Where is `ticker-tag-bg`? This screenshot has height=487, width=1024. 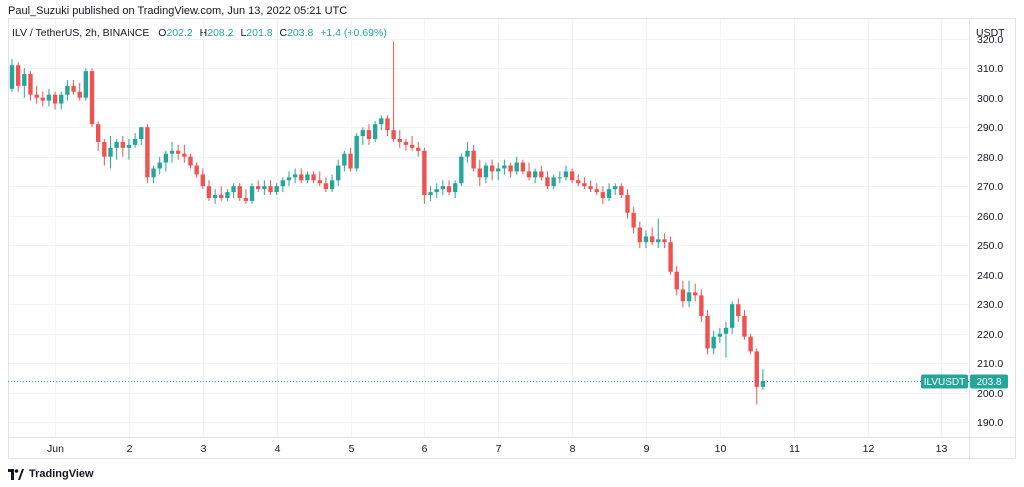 ticker-tag-bg is located at coordinates (944, 381).